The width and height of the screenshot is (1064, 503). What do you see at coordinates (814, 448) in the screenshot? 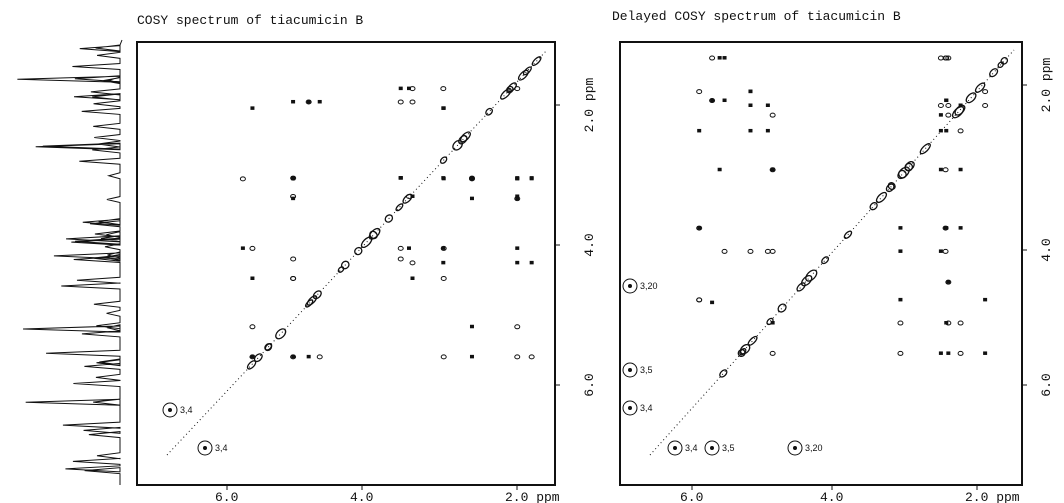
I see `annotation-label: 3,20` at bounding box center [814, 448].